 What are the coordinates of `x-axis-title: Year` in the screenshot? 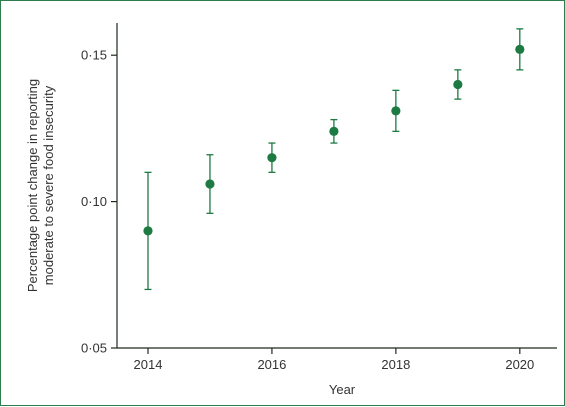 It's located at (342, 389).